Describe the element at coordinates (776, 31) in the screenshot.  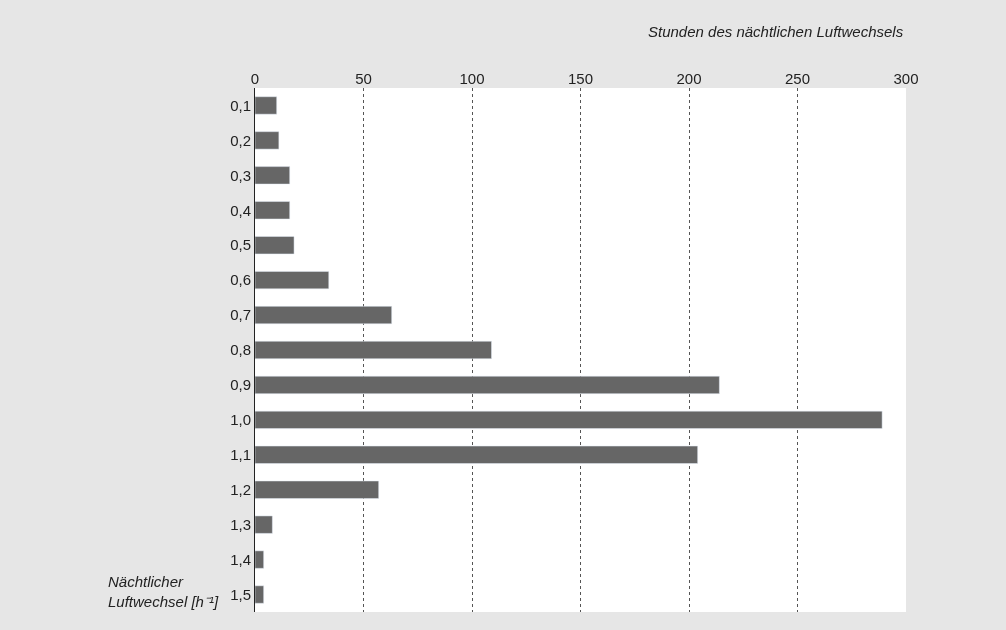
I see `x-axis-title: Stunden des nächtlichen Luftwechsels` at that location.